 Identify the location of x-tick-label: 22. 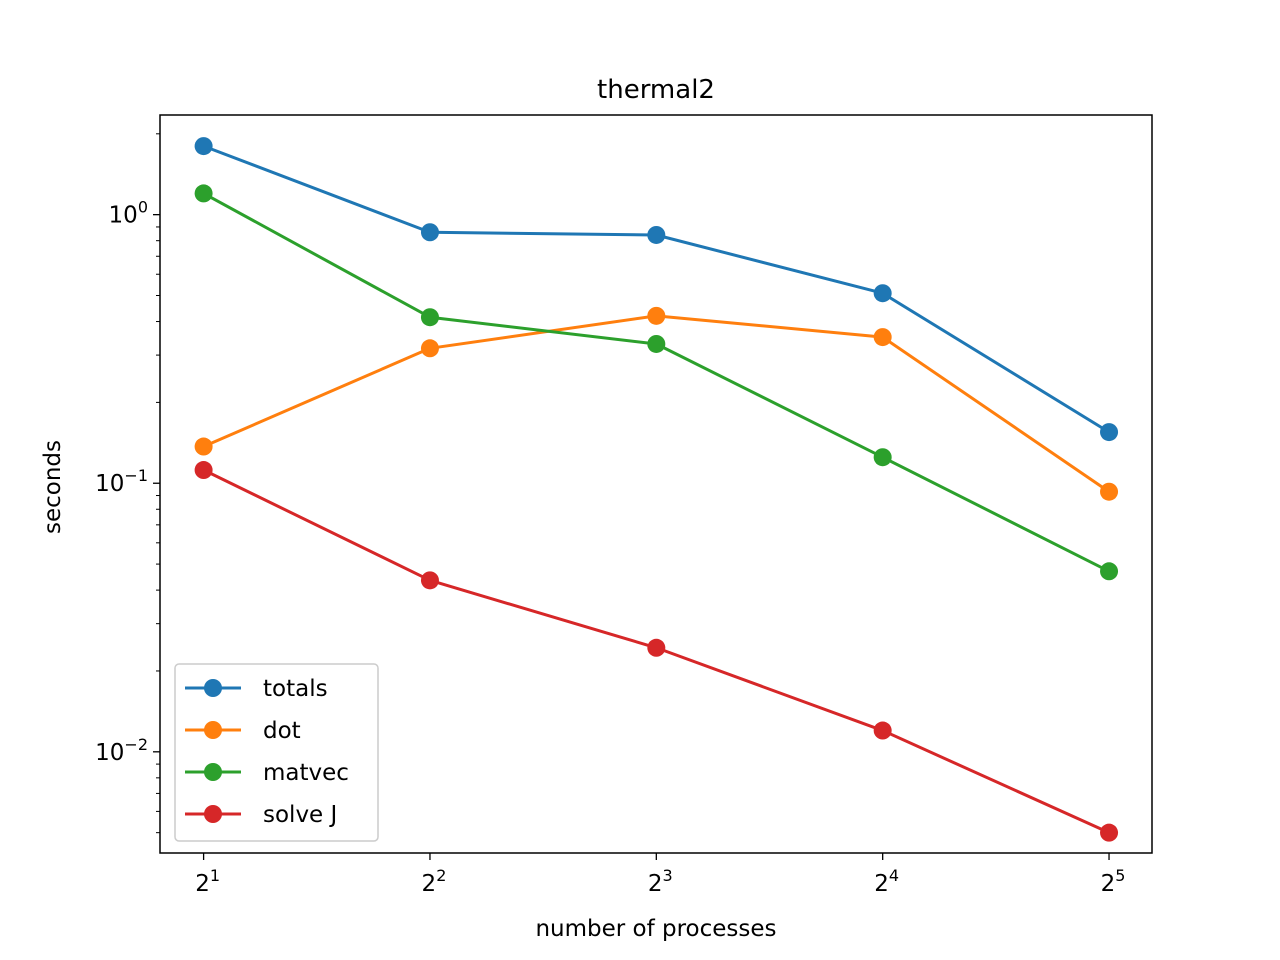
(434, 881).